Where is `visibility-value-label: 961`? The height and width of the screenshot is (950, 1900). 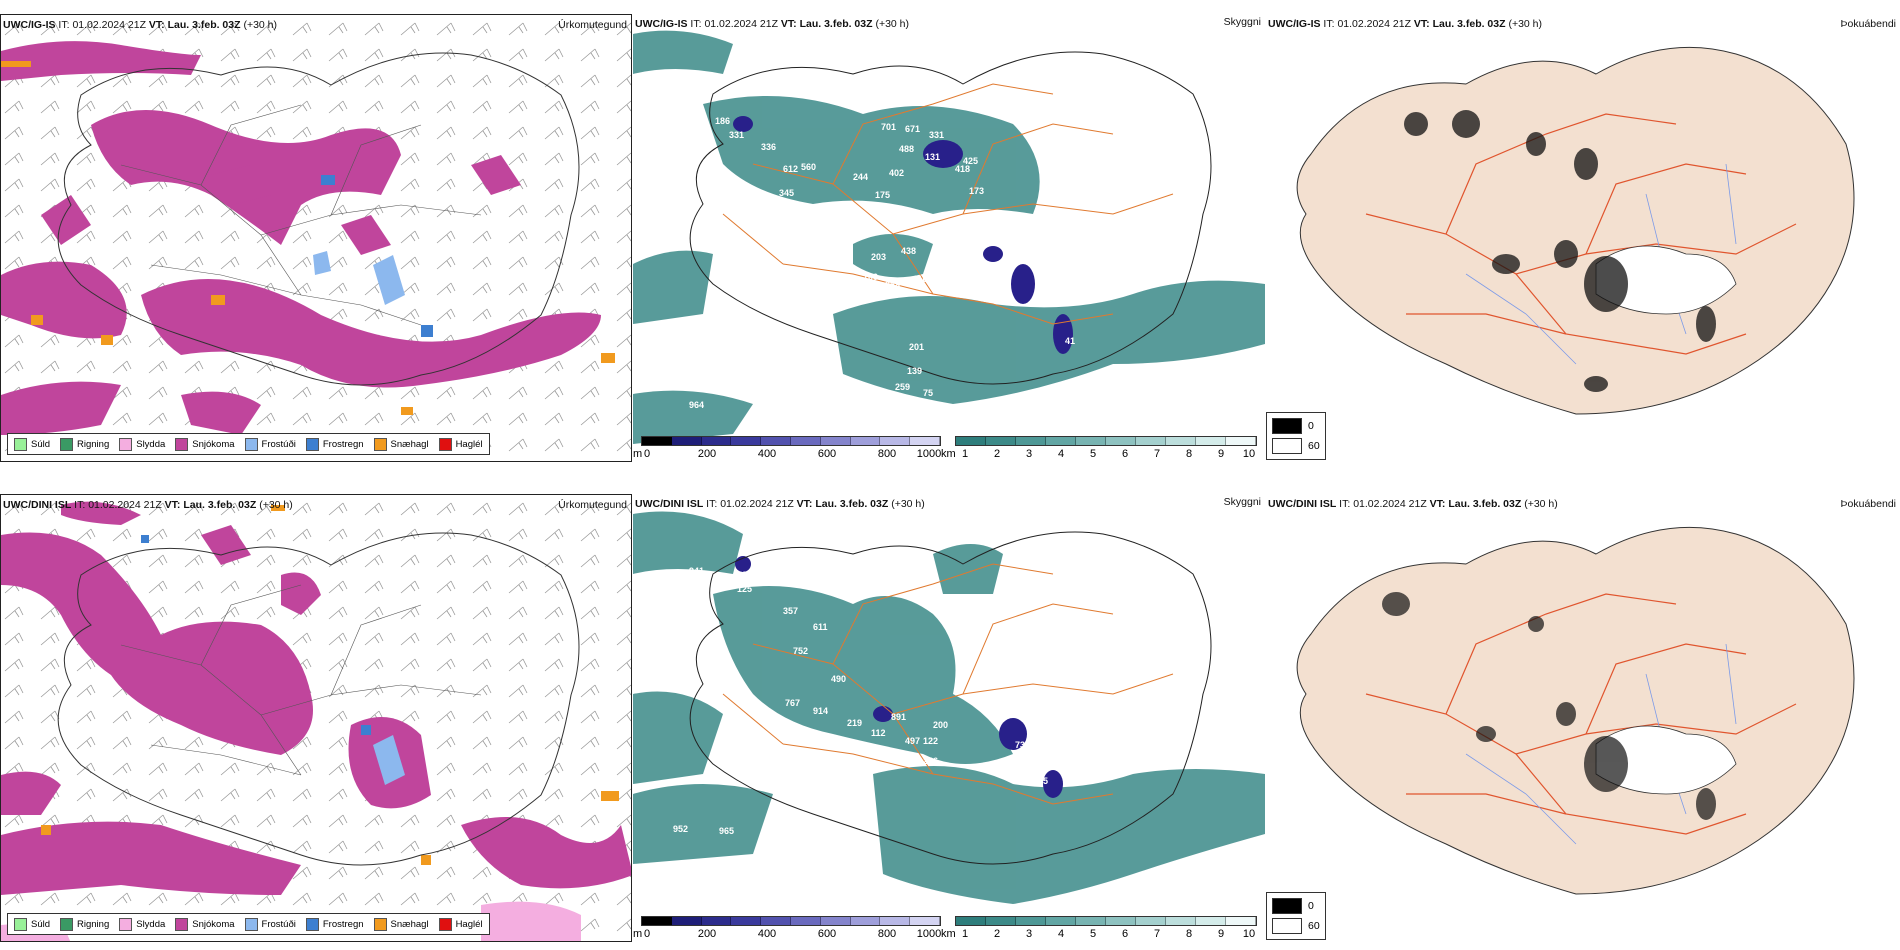
visibility-value-label: 961 is located at coordinates (818, 419).